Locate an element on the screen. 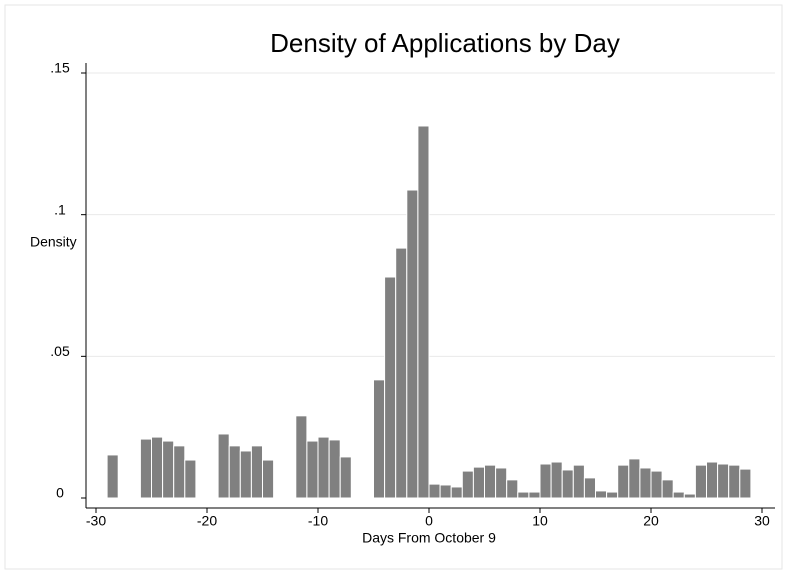  x-tick-label: 0 is located at coordinates (429, 521).